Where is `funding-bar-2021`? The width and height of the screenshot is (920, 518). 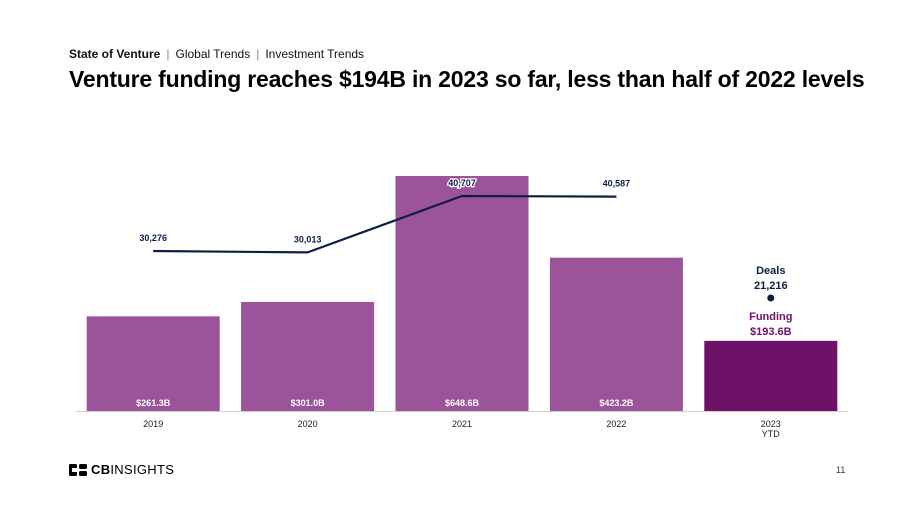
funding-bar-2021 is located at coordinates (462, 293).